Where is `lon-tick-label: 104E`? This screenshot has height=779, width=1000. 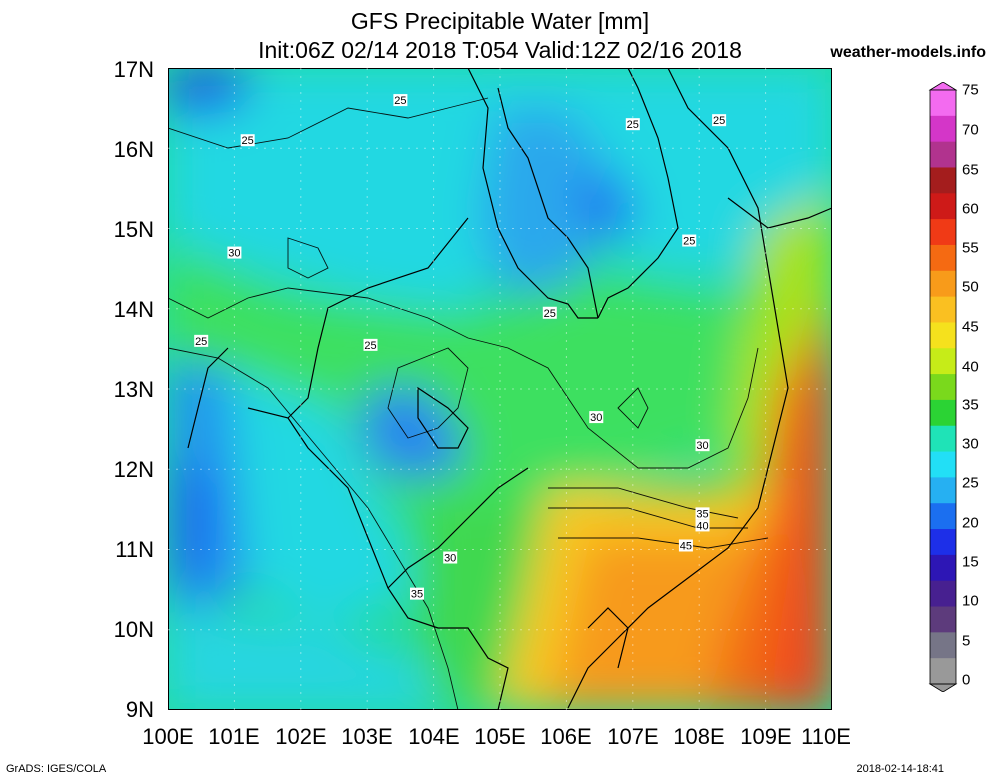 lon-tick-label: 104E is located at coordinates (434, 736).